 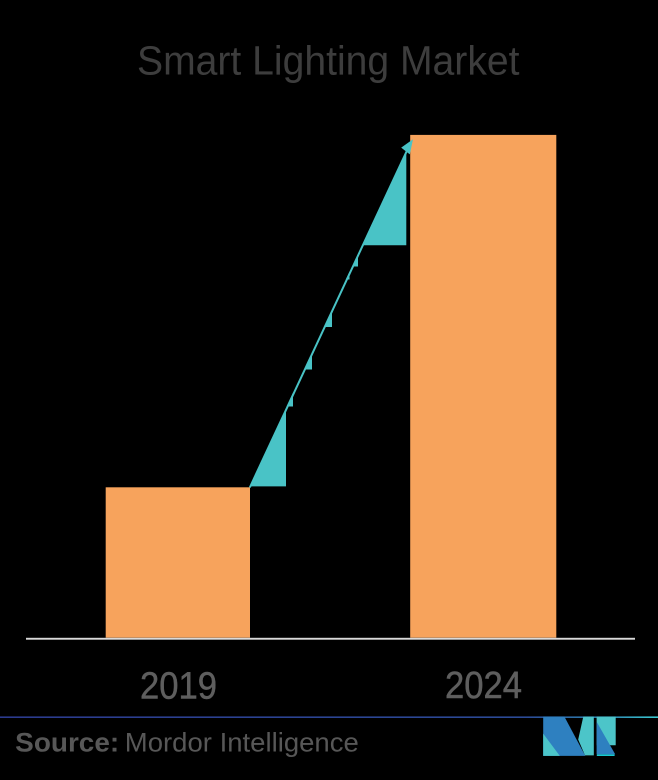 What do you see at coordinates (67, 743) in the screenshot?
I see `svg-text: Source:` at bounding box center [67, 743].